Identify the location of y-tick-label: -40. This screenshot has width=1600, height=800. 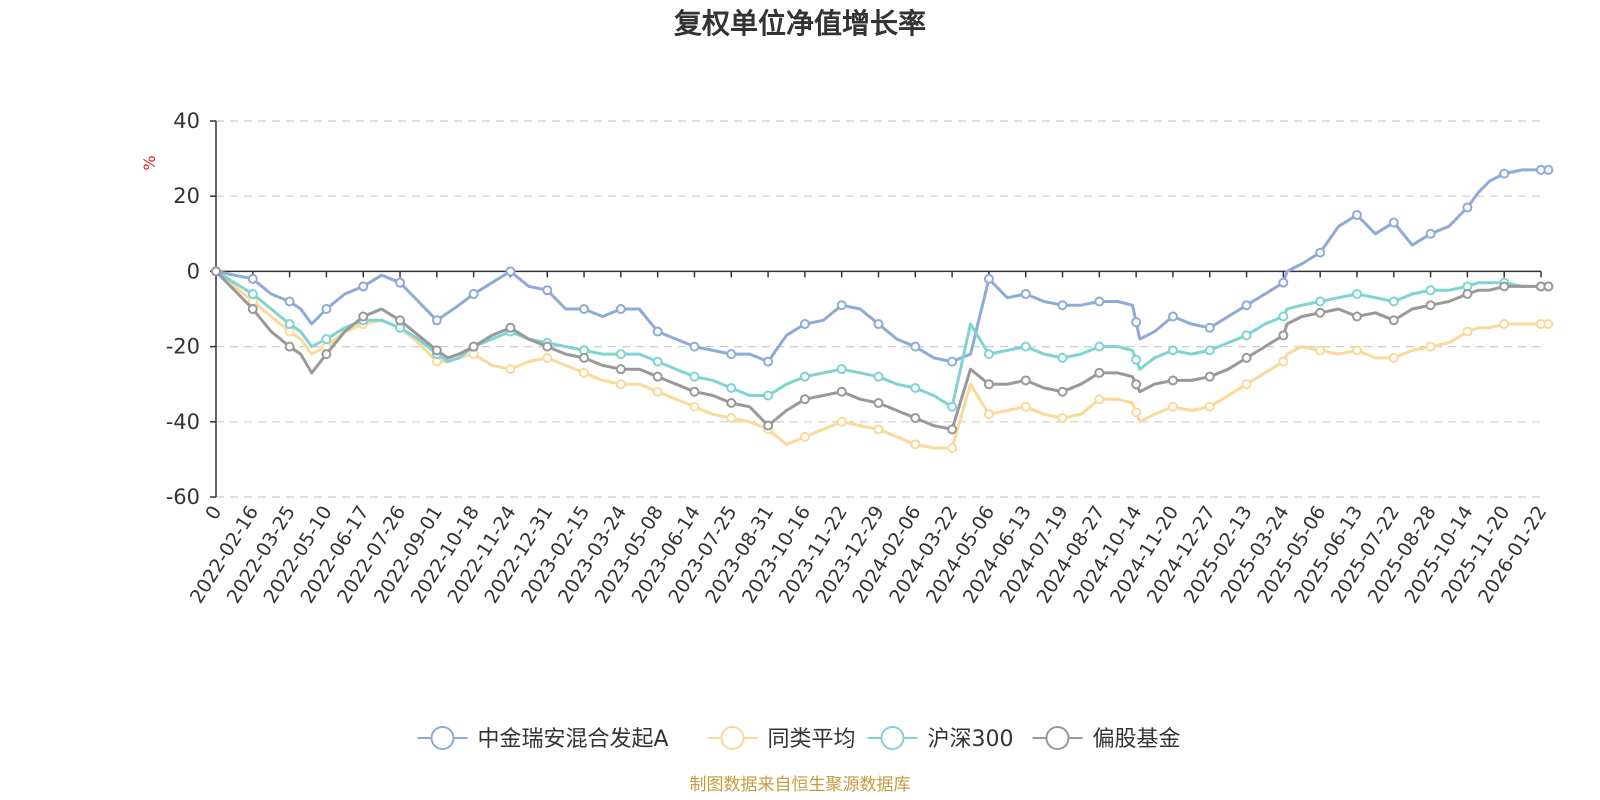
(183, 422).